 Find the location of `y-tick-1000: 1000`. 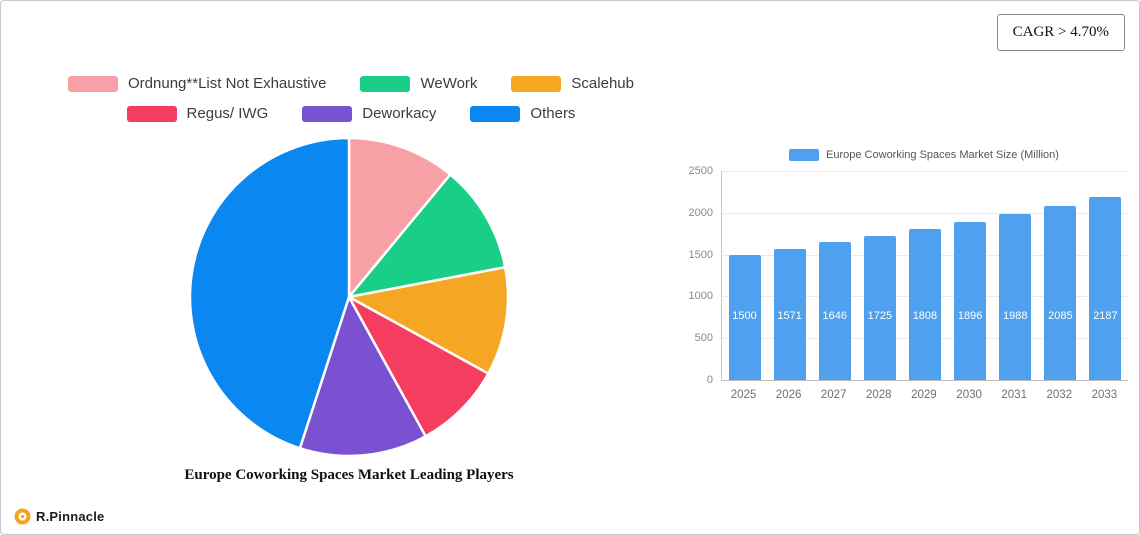

y-tick-1000: 1000 is located at coordinates (700, 296).